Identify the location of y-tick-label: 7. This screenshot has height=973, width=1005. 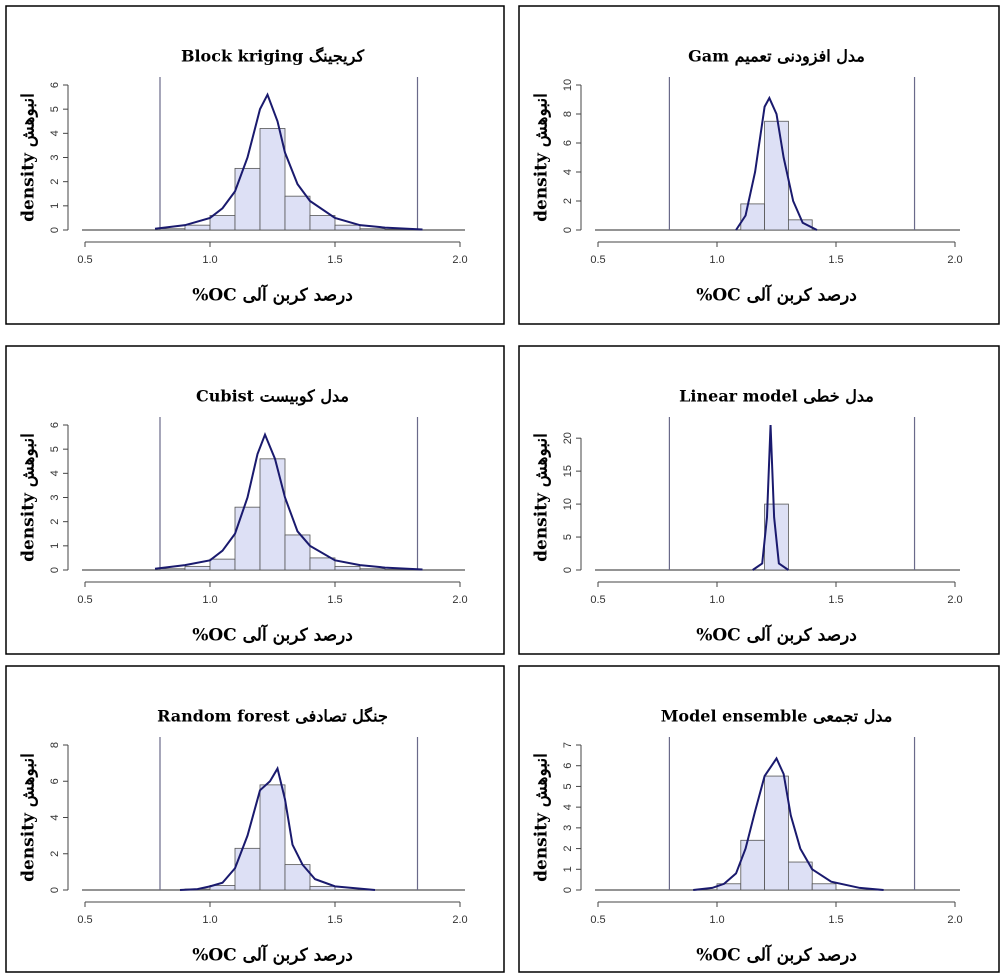
(568, 745).